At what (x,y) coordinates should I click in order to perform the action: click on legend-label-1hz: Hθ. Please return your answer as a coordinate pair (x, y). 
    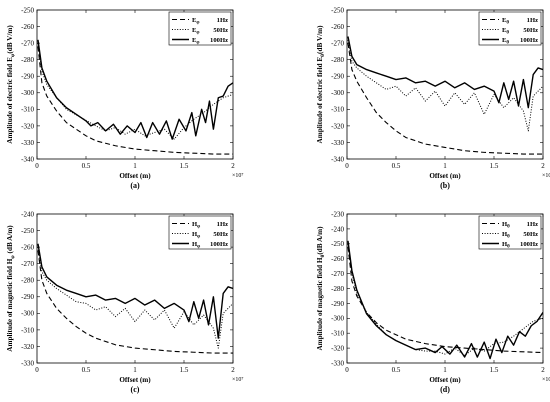
    Looking at the image, I should click on (506, 225).